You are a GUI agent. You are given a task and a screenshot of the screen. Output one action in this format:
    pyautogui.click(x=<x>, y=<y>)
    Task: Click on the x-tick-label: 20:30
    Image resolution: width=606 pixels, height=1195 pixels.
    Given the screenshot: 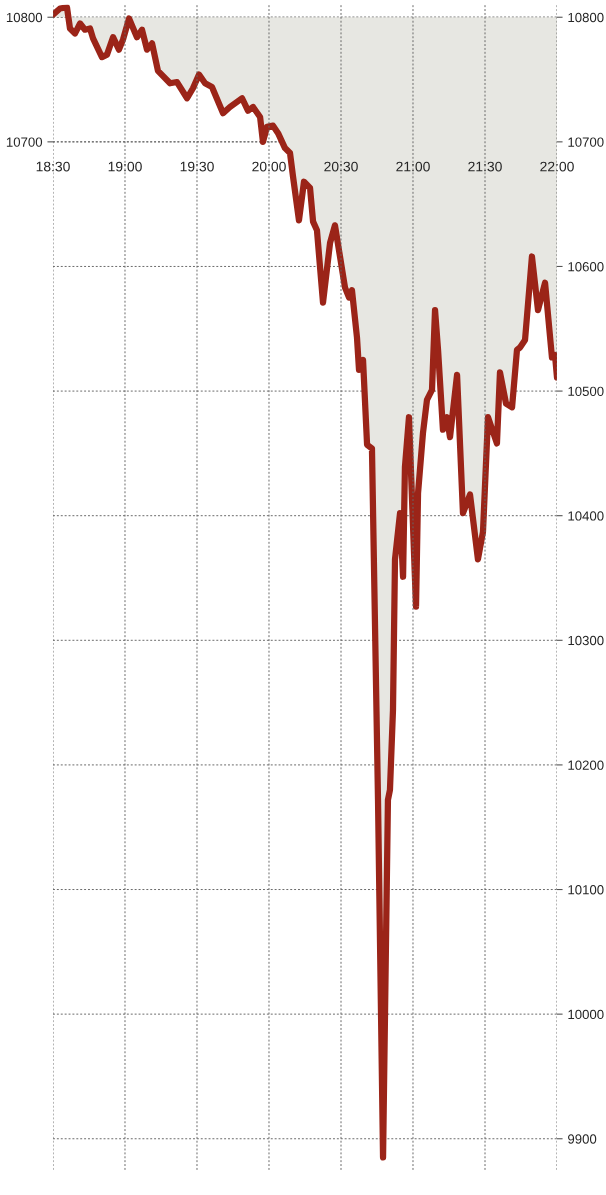 What is the action you would take?
    pyautogui.click(x=341, y=166)
    